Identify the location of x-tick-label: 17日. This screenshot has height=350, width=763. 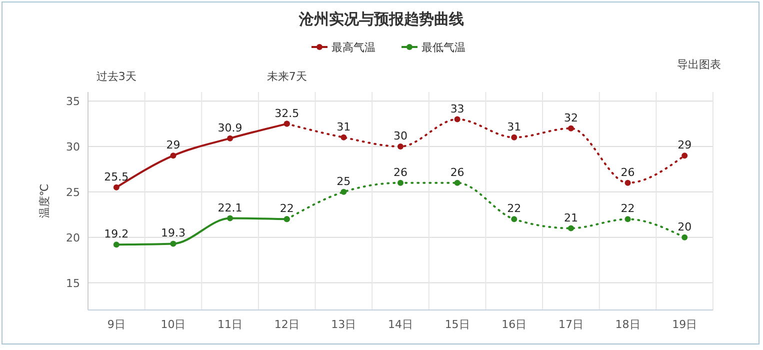
(571, 324).